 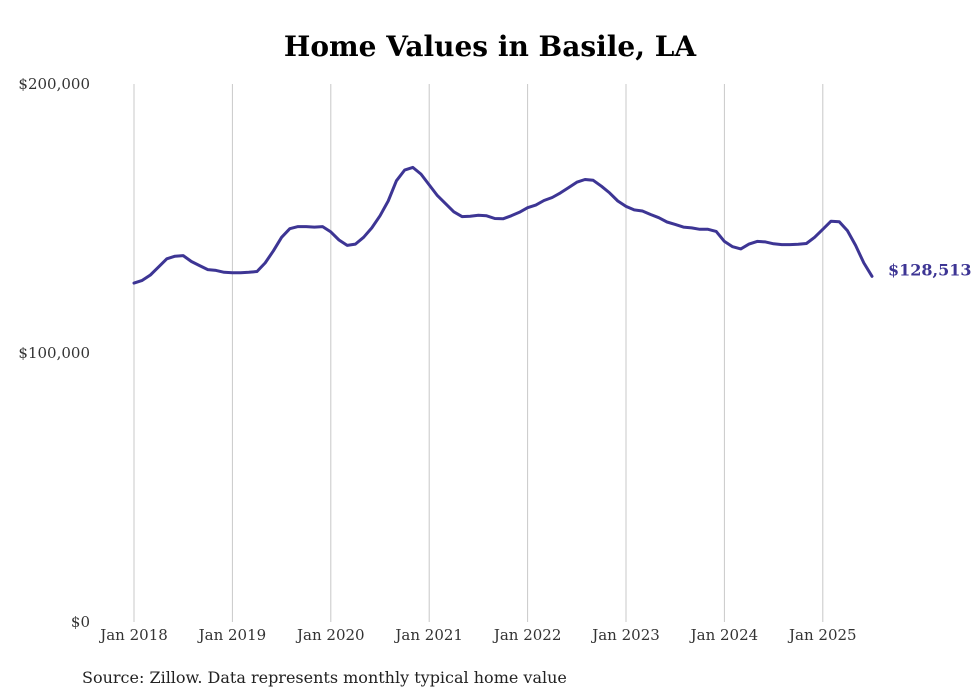 What do you see at coordinates (503, 225) in the screenshot?
I see `home-value-series-line` at bounding box center [503, 225].